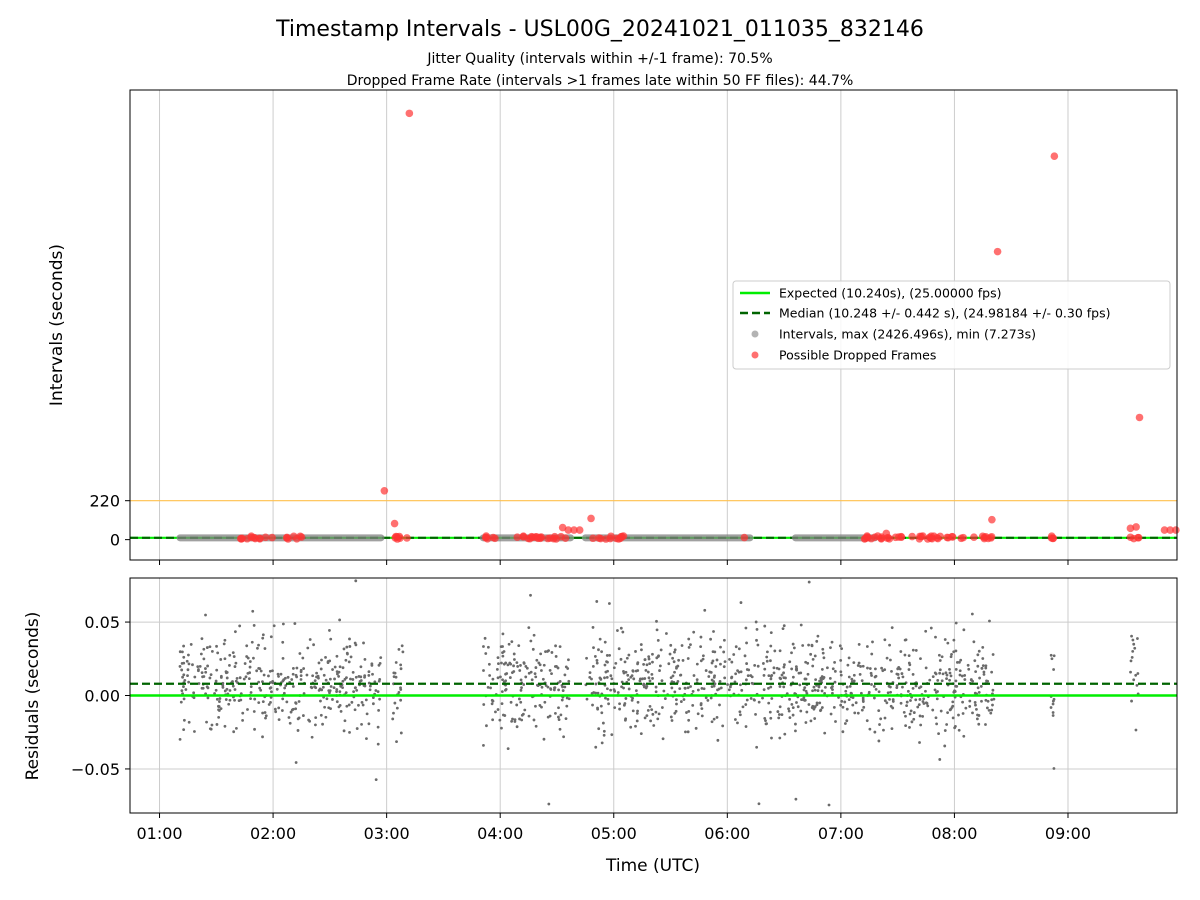  I want to click on bottom-y-tick-label: 0.00, so click(102, 696).